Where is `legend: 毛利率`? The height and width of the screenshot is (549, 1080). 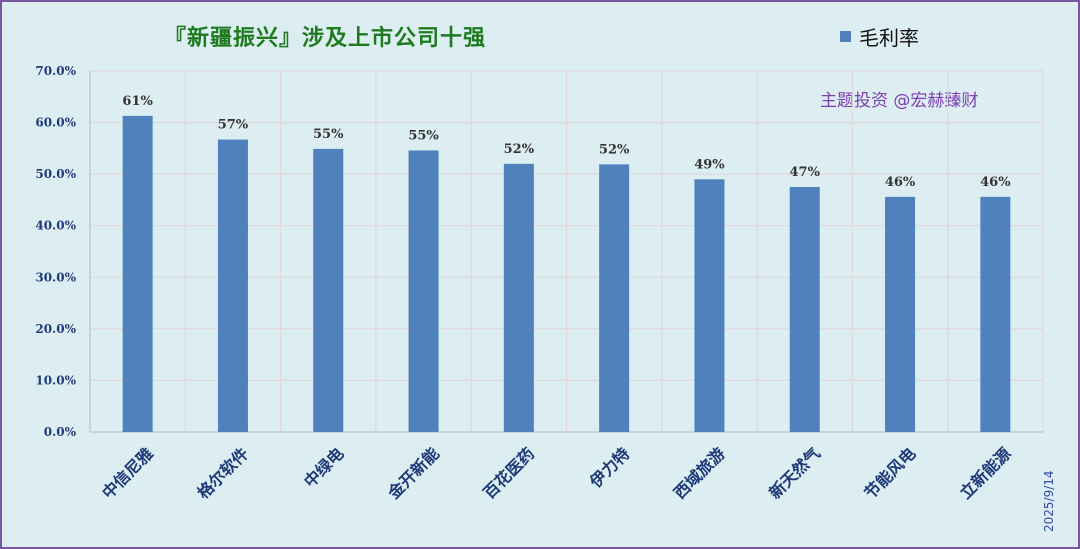 legend: 毛利率 is located at coordinates (879, 36).